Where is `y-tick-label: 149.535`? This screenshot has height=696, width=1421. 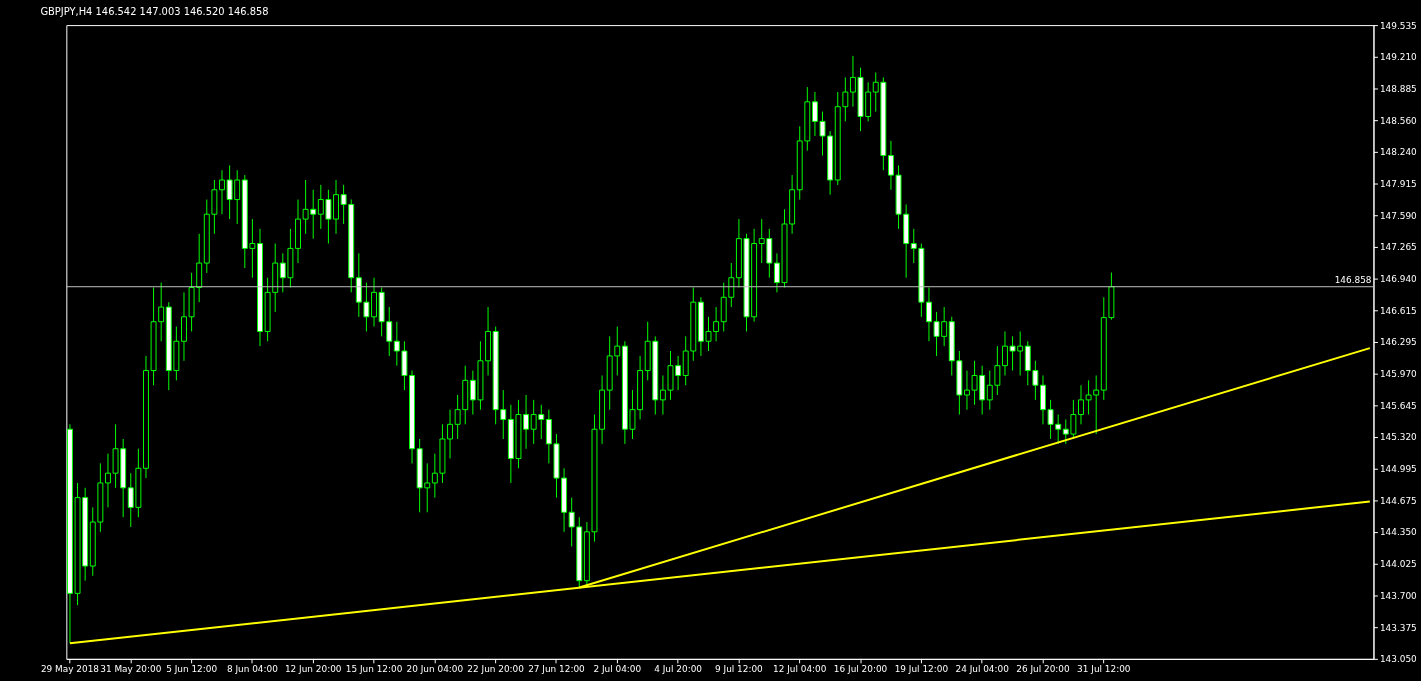 y-tick-label: 149.535 is located at coordinates (1398, 25).